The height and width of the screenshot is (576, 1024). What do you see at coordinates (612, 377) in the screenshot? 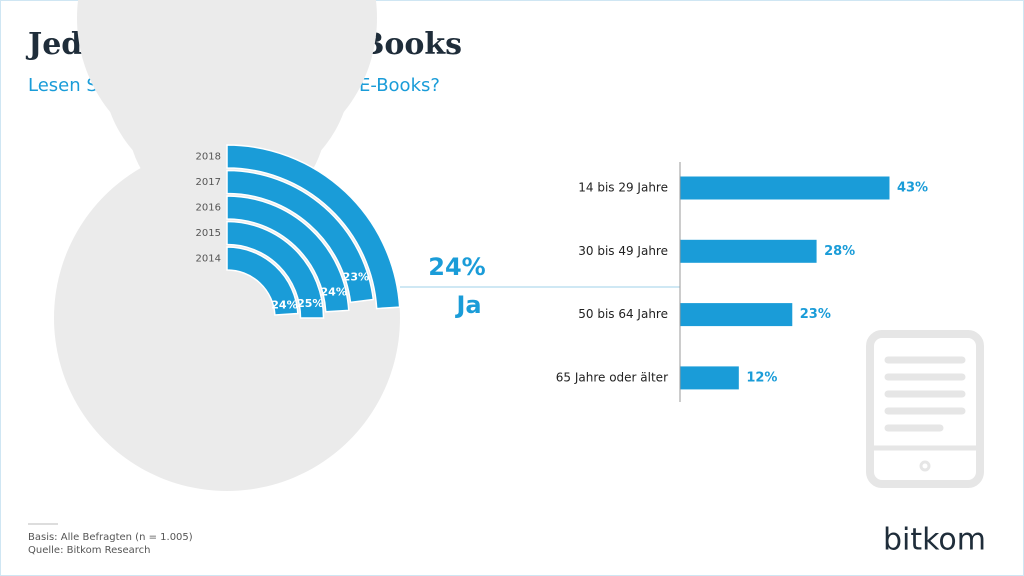
I see `category-label: 65 Jahre oder älter` at bounding box center [612, 377].